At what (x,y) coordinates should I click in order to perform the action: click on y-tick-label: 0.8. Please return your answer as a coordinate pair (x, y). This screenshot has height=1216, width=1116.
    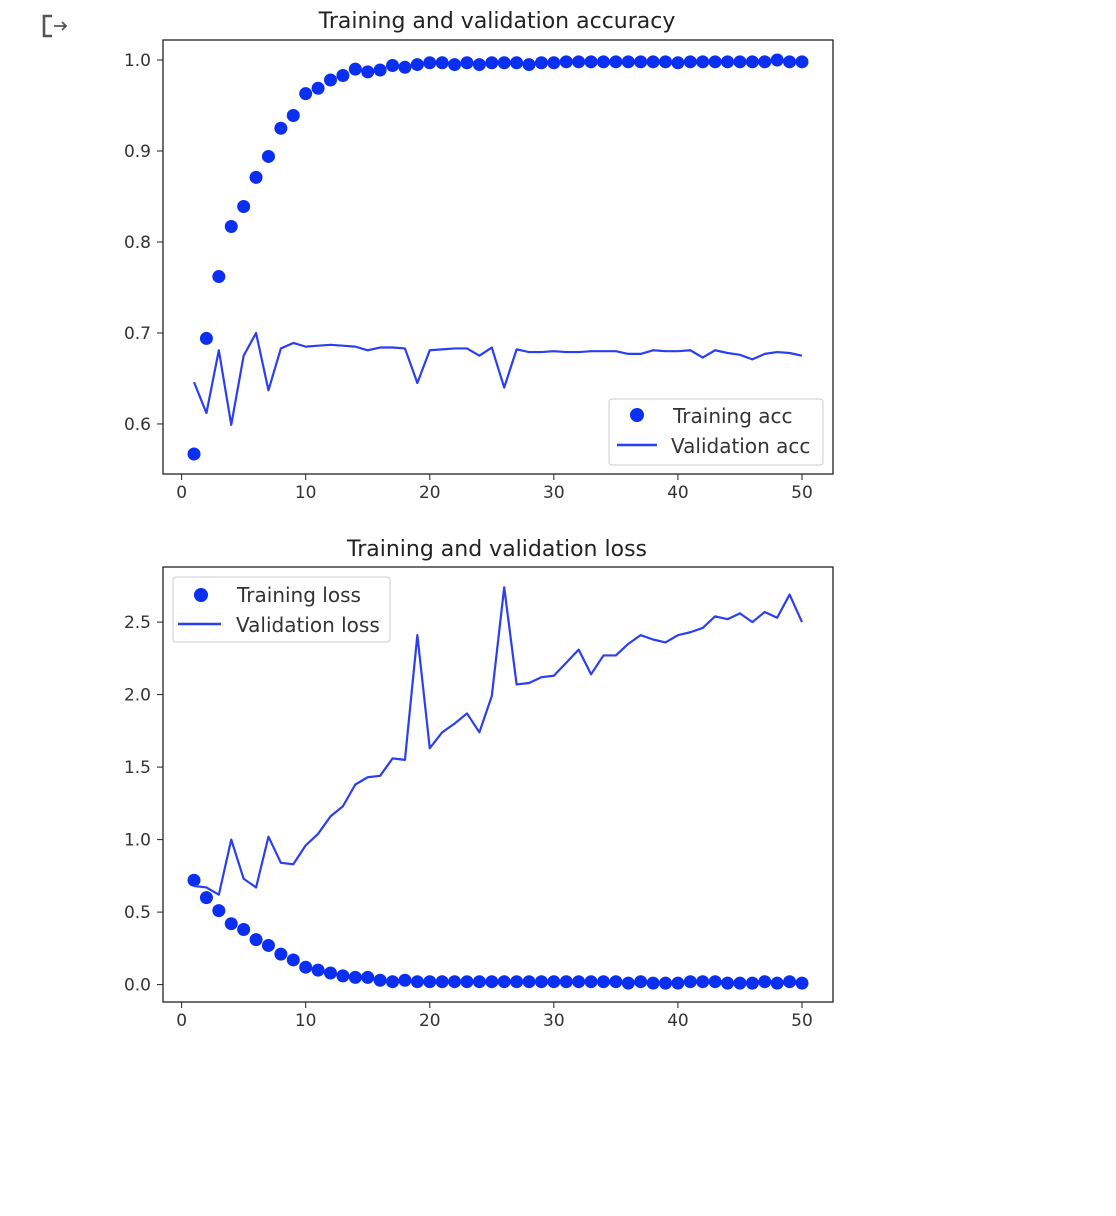
    Looking at the image, I should click on (137, 243).